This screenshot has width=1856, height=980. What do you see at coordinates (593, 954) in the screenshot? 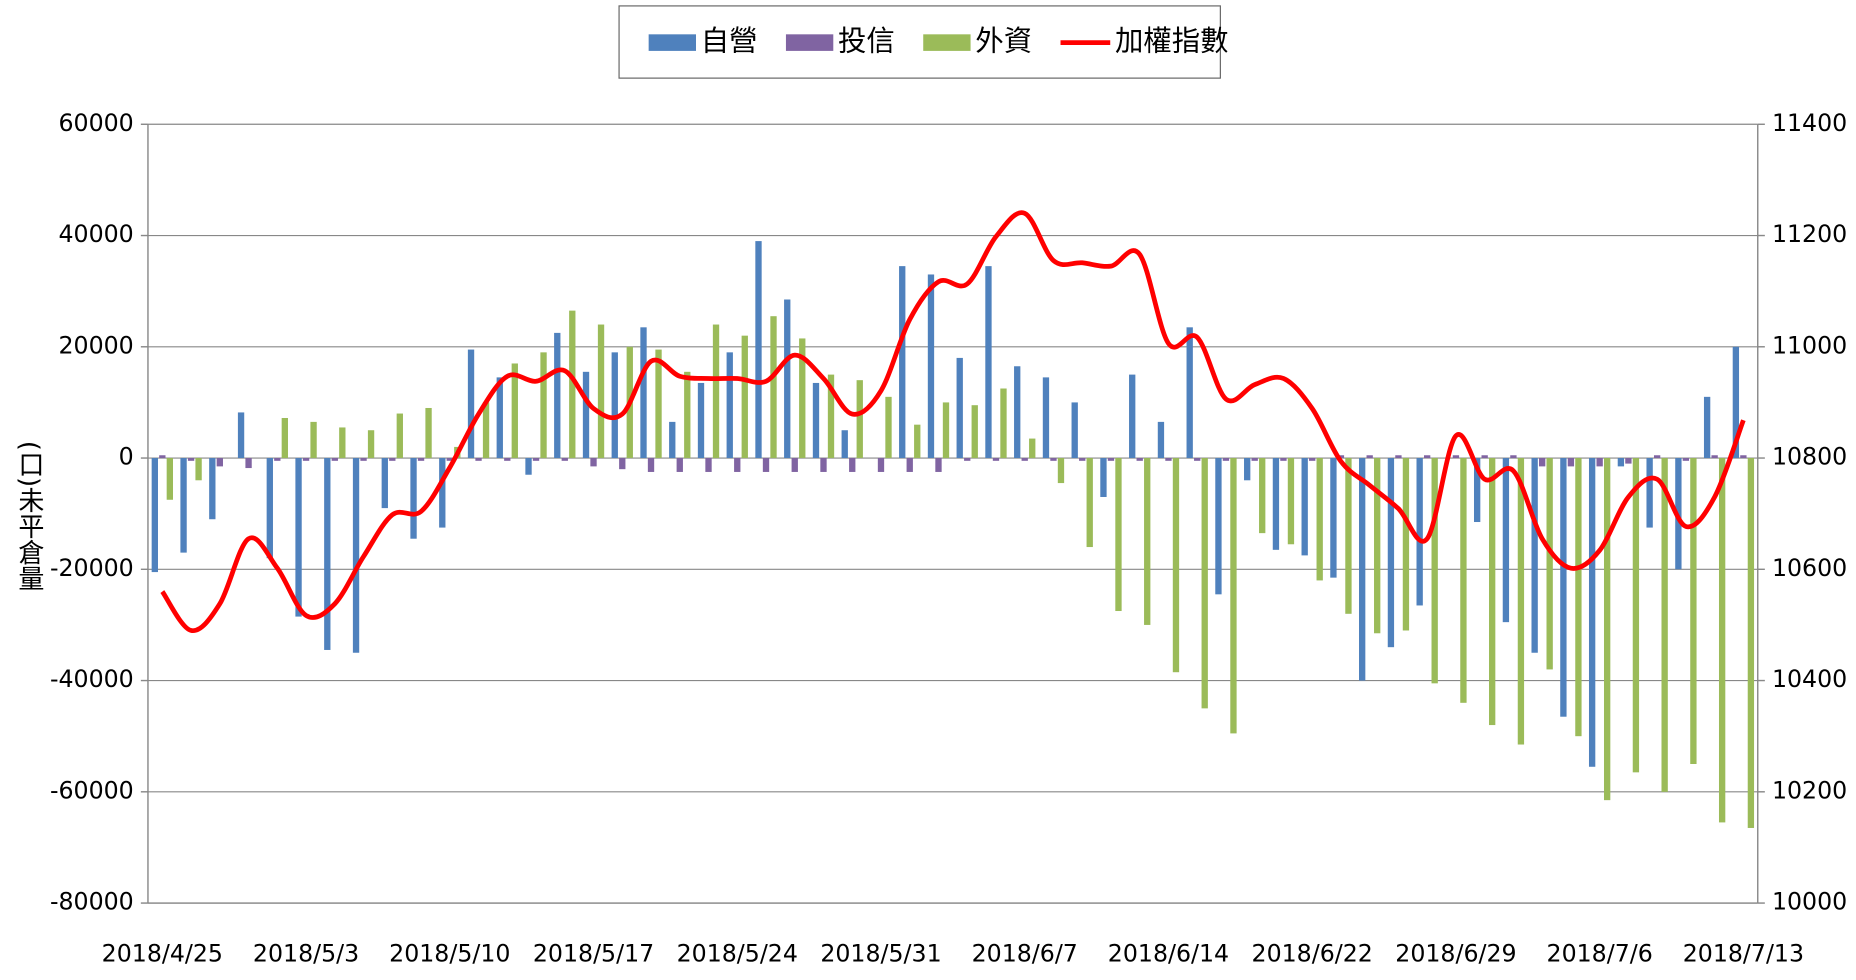
I see `x-tick-label: 2018/5/17` at bounding box center [593, 954].